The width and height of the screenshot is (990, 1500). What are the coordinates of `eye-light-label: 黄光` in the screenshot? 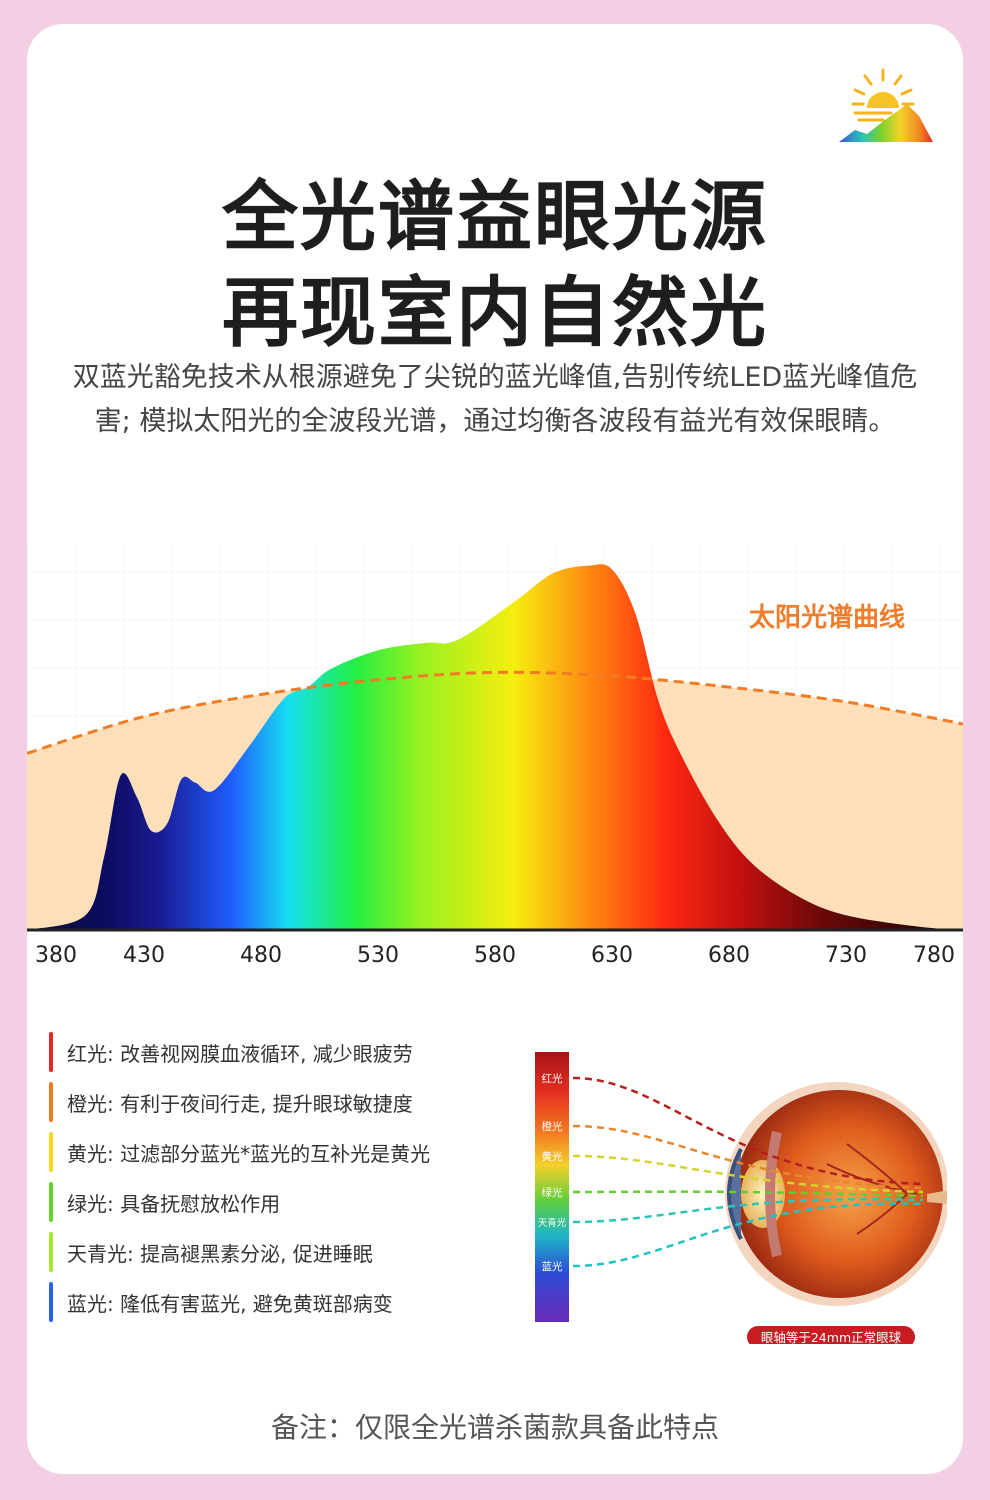 It's located at (552, 1156).